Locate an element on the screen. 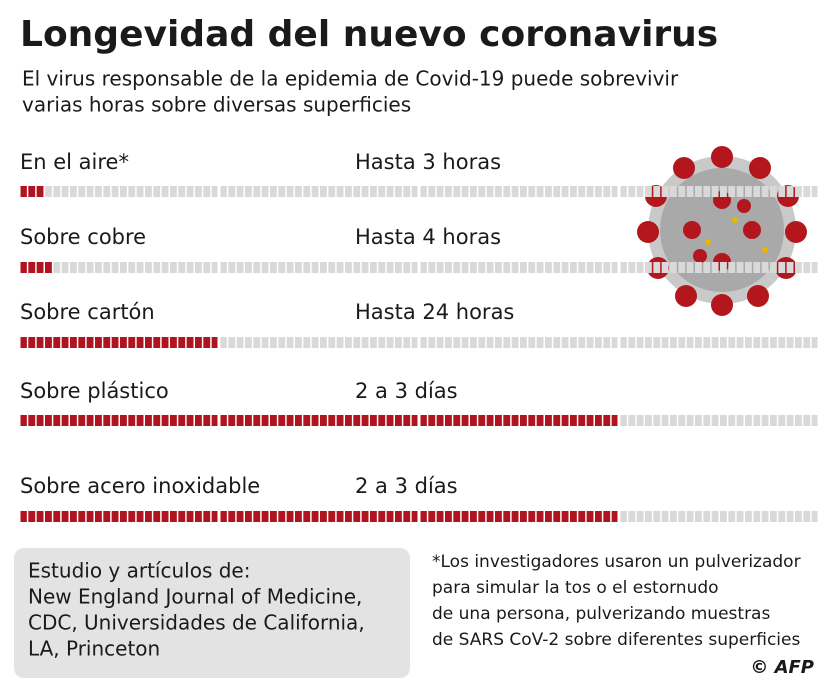 The height and width of the screenshot is (683, 828). category-label: Sobre plástico is located at coordinates (94, 391).